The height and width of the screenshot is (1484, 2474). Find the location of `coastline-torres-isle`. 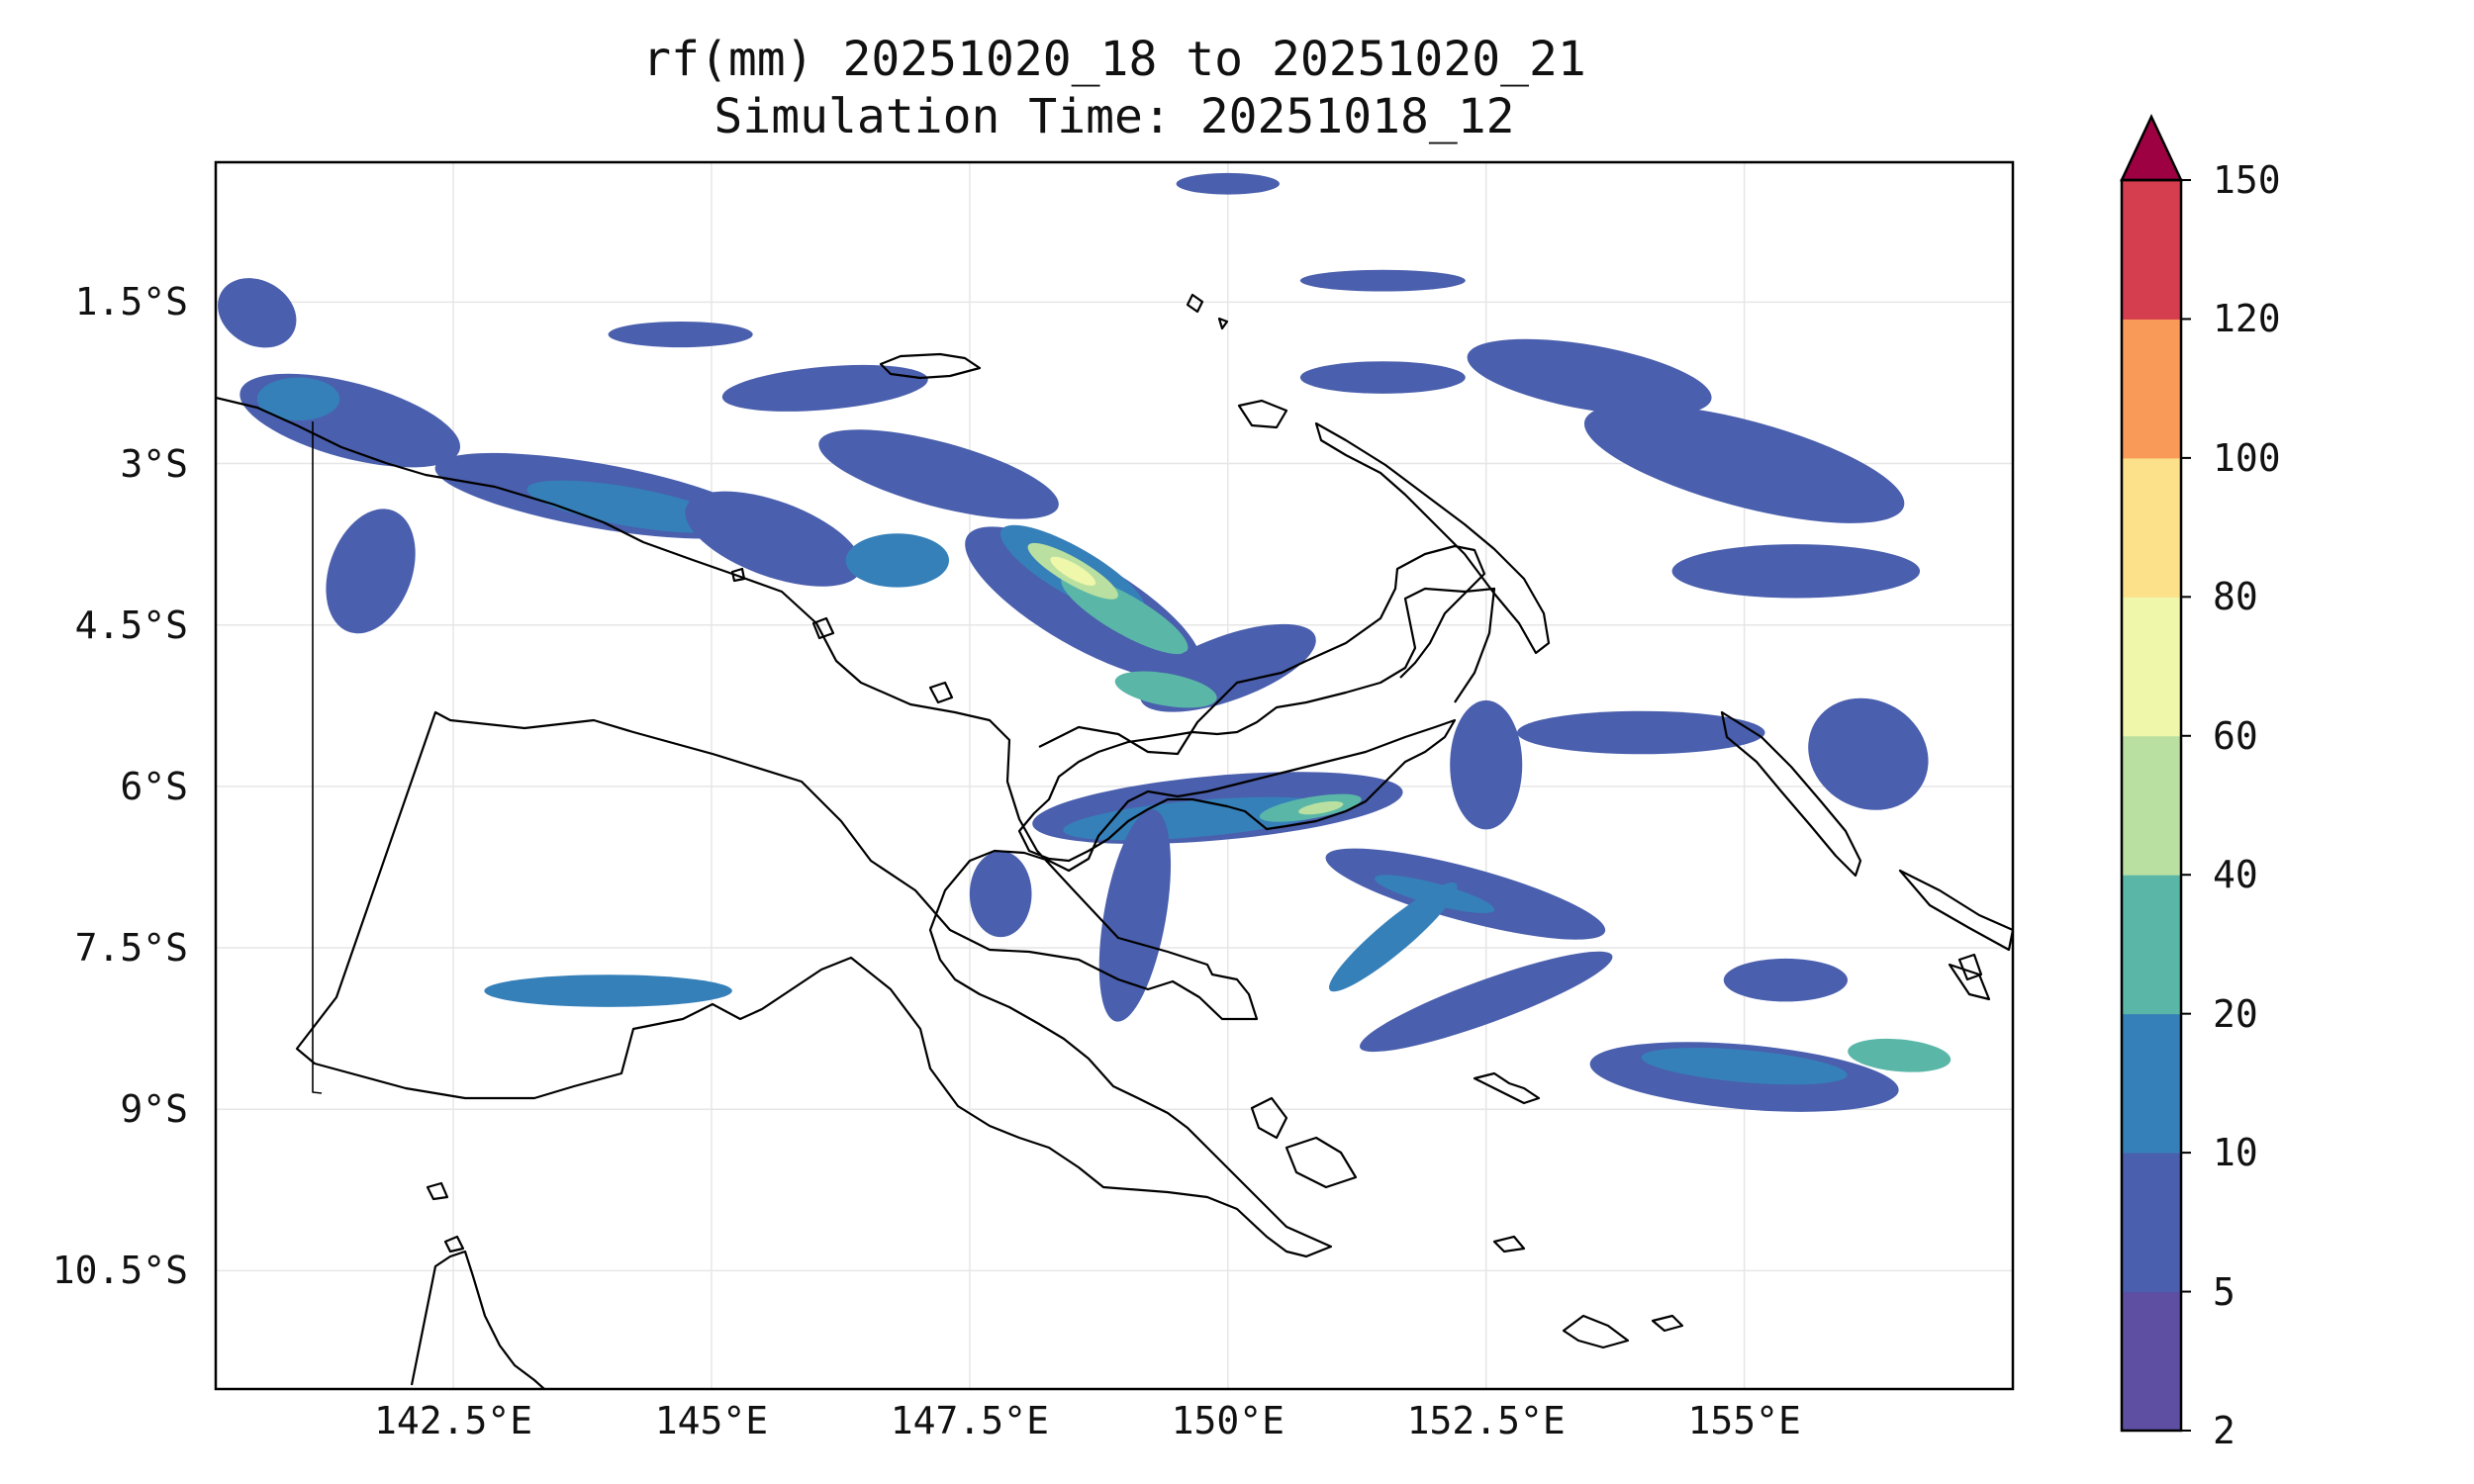

coastline-torres-isle is located at coordinates (438, 1191).